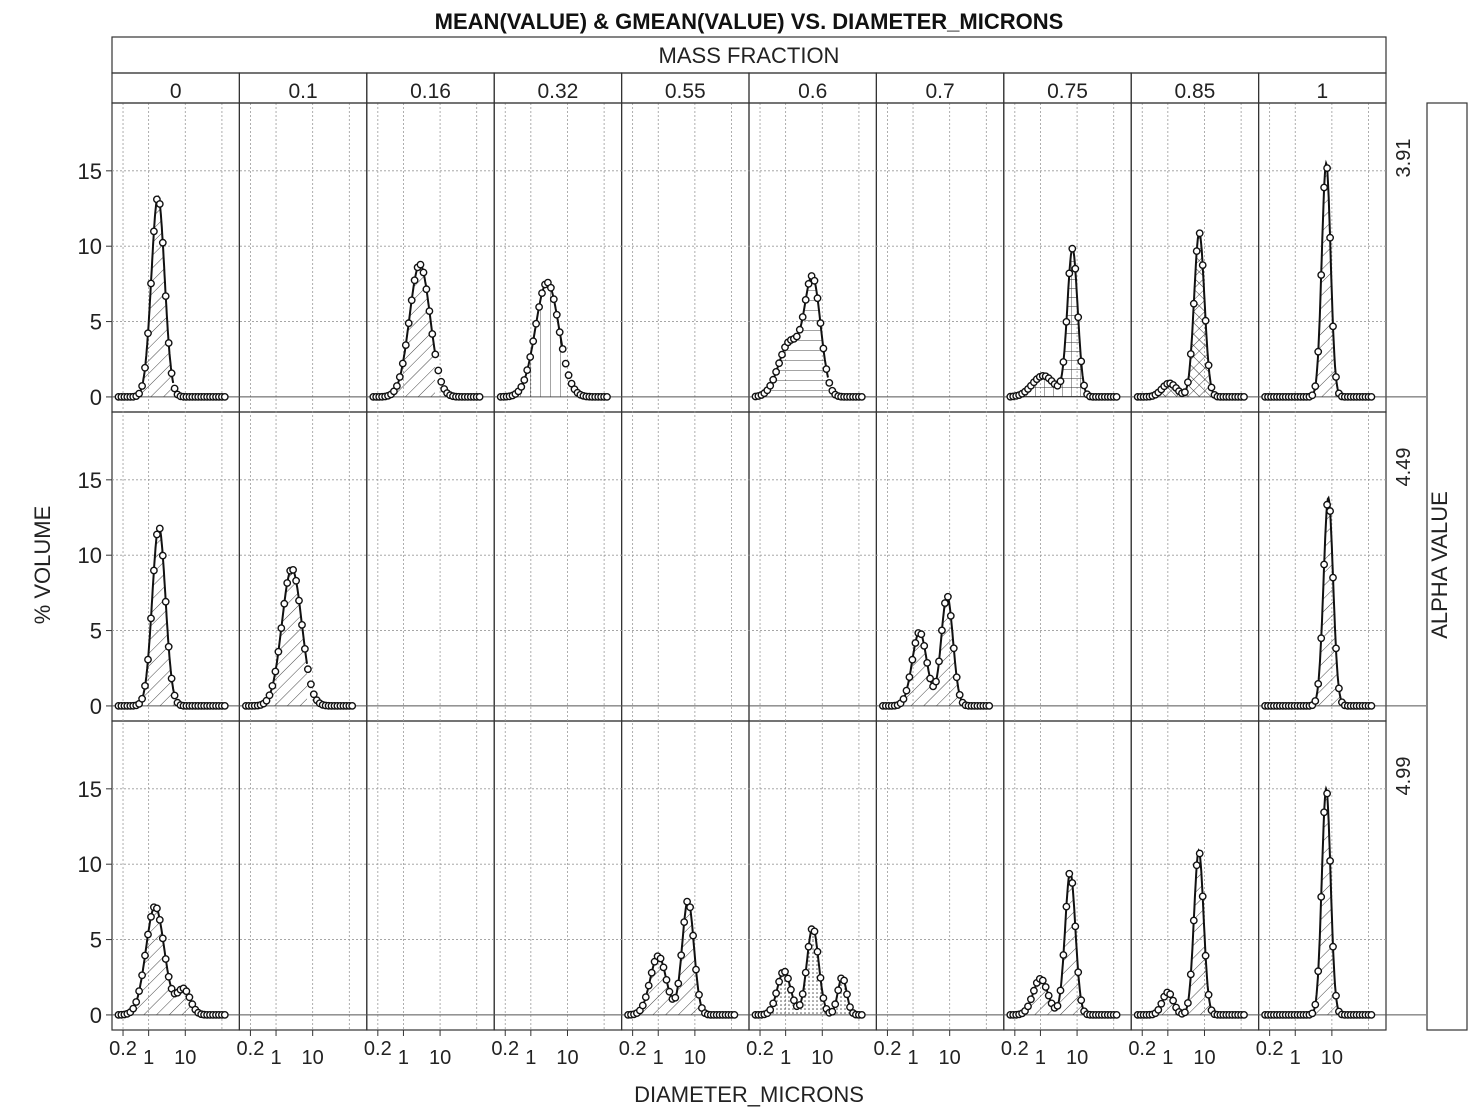  Describe the element at coordinates (440, 1058) in the screenshot. I see `x-tick-label: 10` at that location.